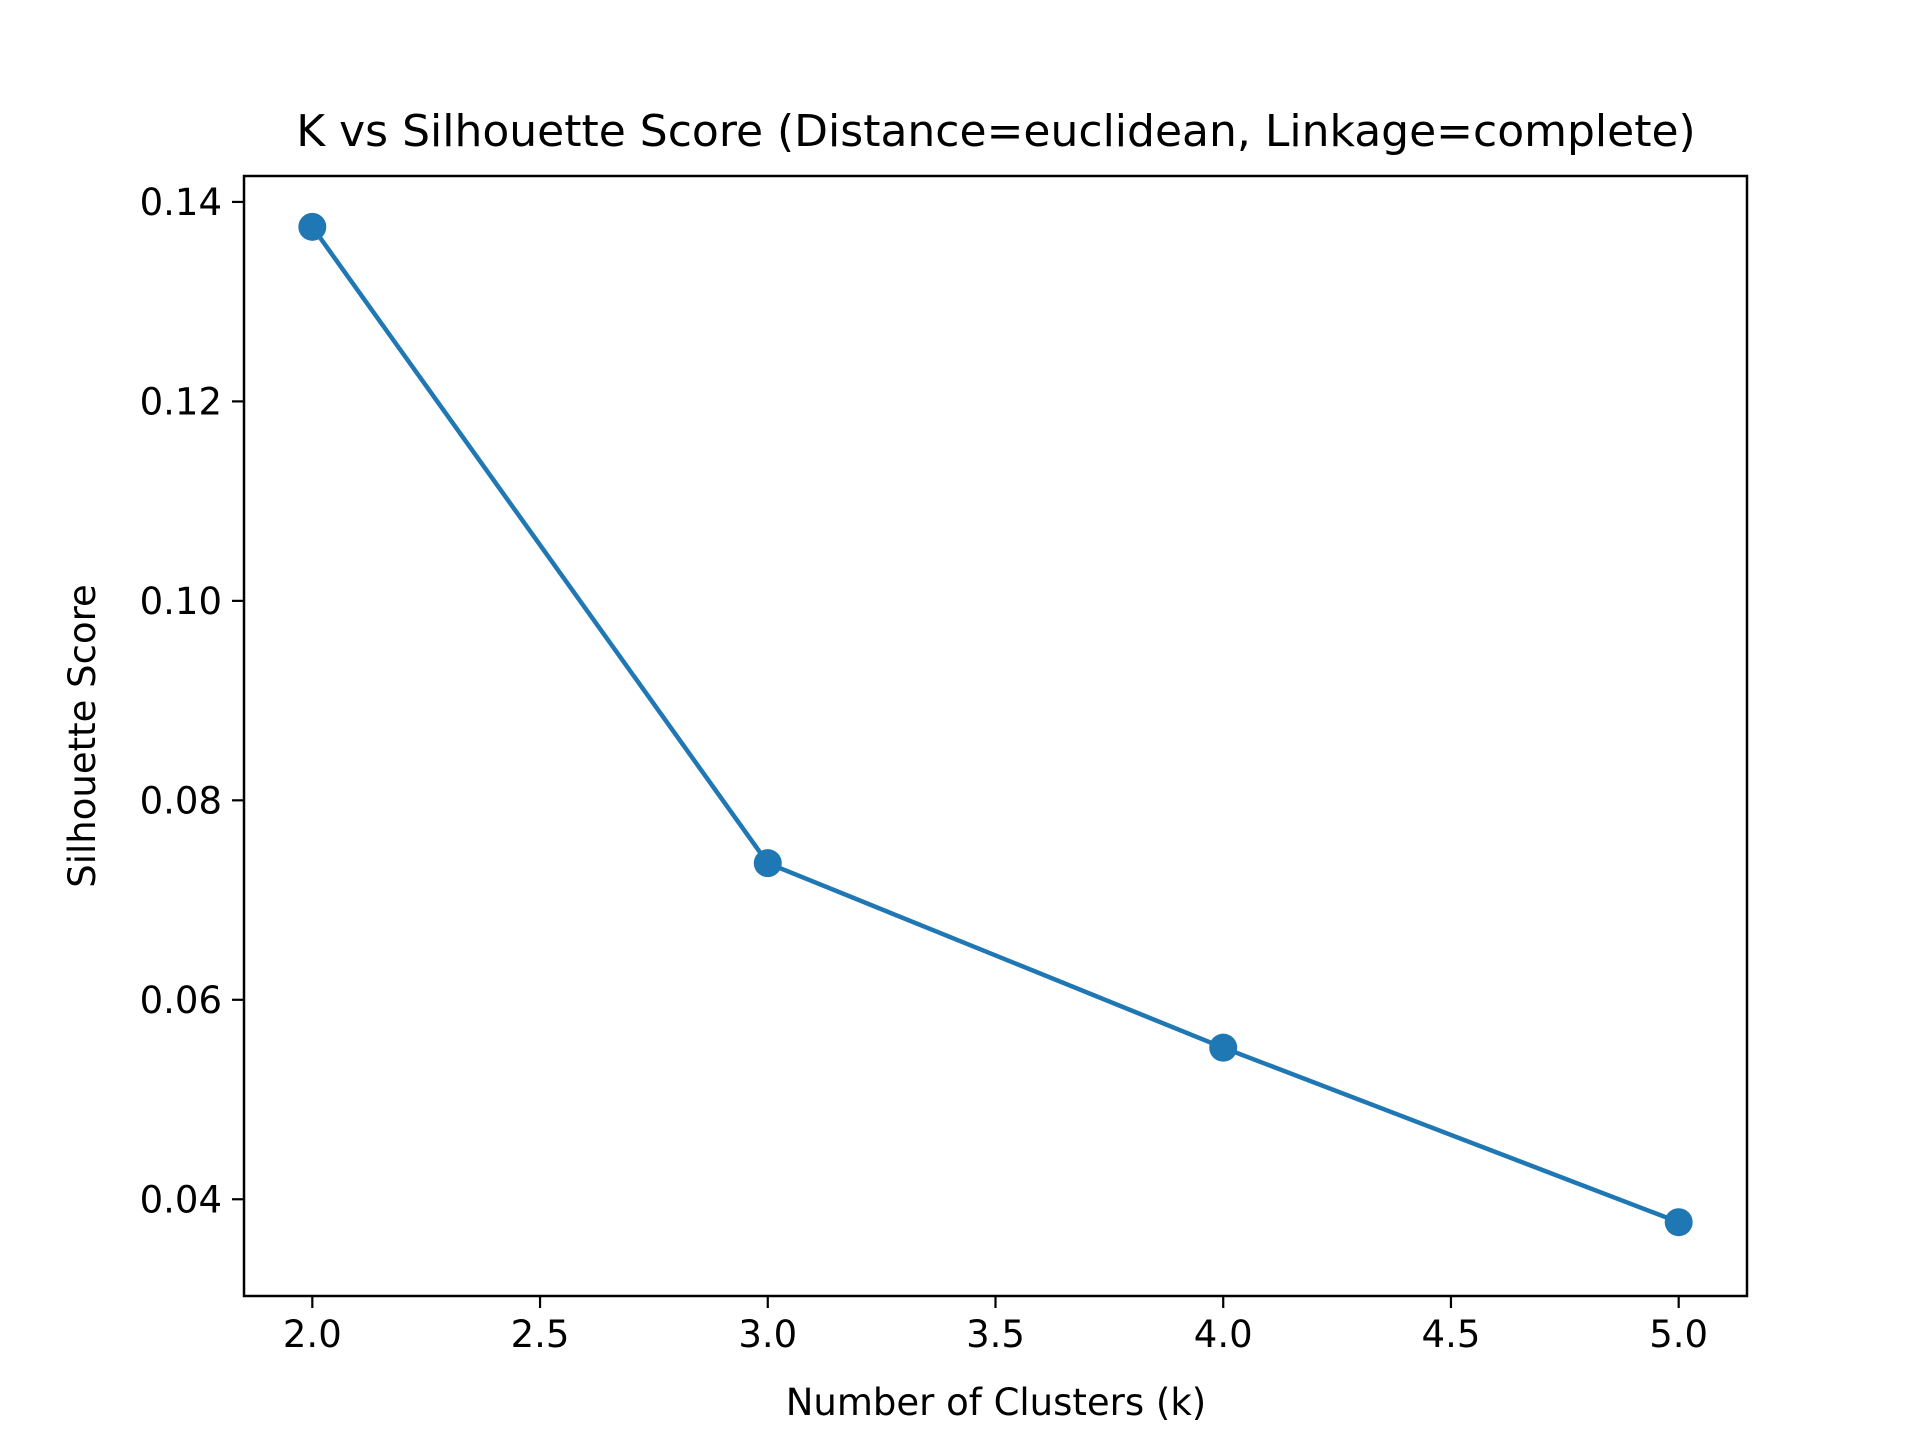  Describe the element at coordinates (181, 202) in the screenshot. I see `y-tick-label: 0.14` at that location.